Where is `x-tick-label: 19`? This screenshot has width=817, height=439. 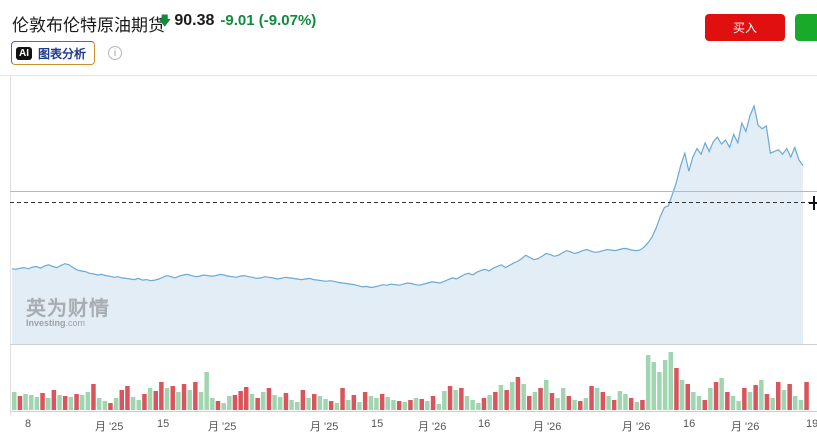 x-tick-label: 19 is located at coordinates (811, 424).